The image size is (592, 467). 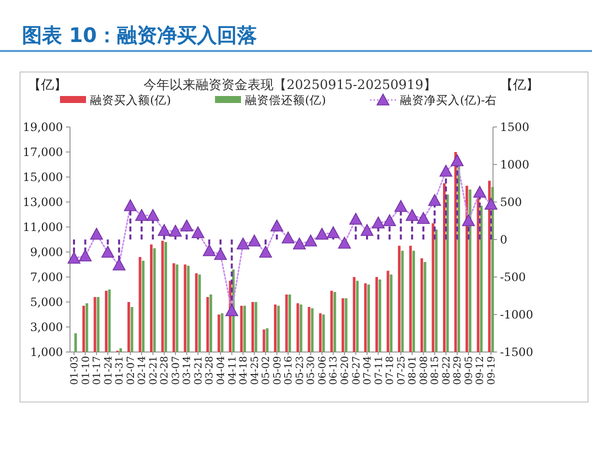 What do you see at coordinates (98, 370) in the screenshot?
I see `x-tick-label: 01-17` at bounding box center [98, 370].